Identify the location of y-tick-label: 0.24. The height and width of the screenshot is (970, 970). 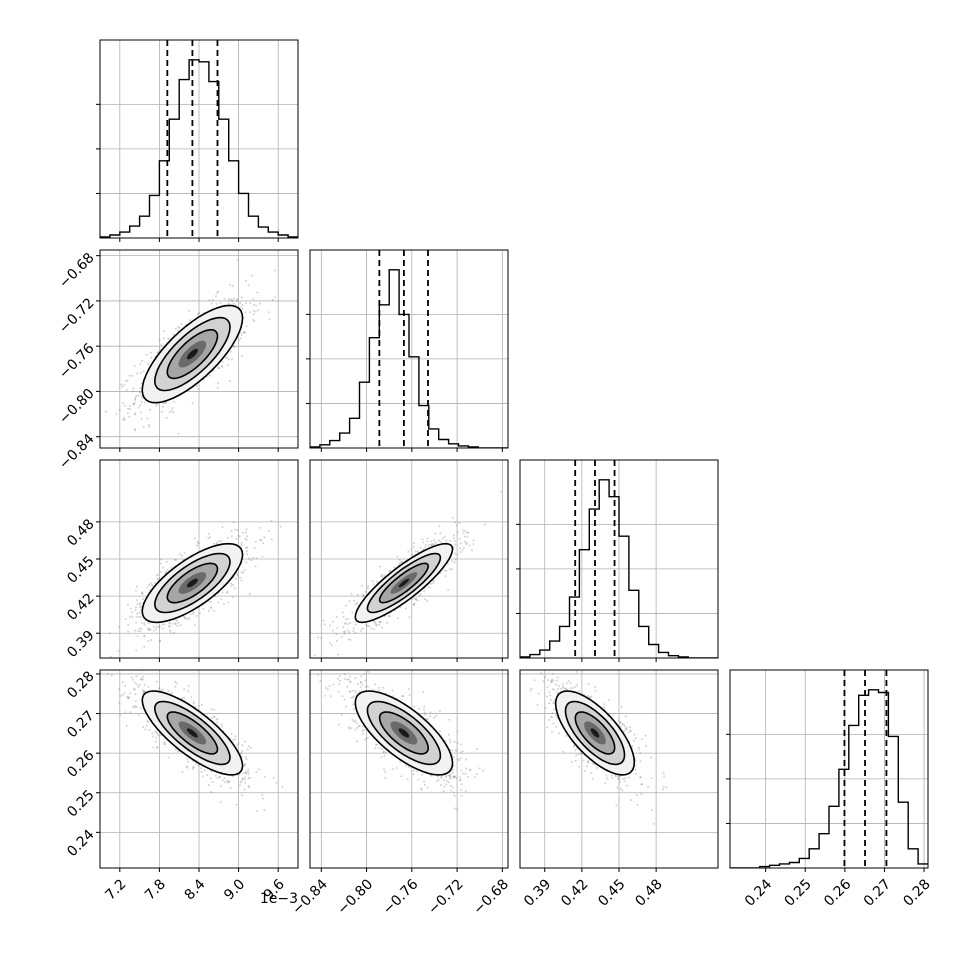
(80, 843).